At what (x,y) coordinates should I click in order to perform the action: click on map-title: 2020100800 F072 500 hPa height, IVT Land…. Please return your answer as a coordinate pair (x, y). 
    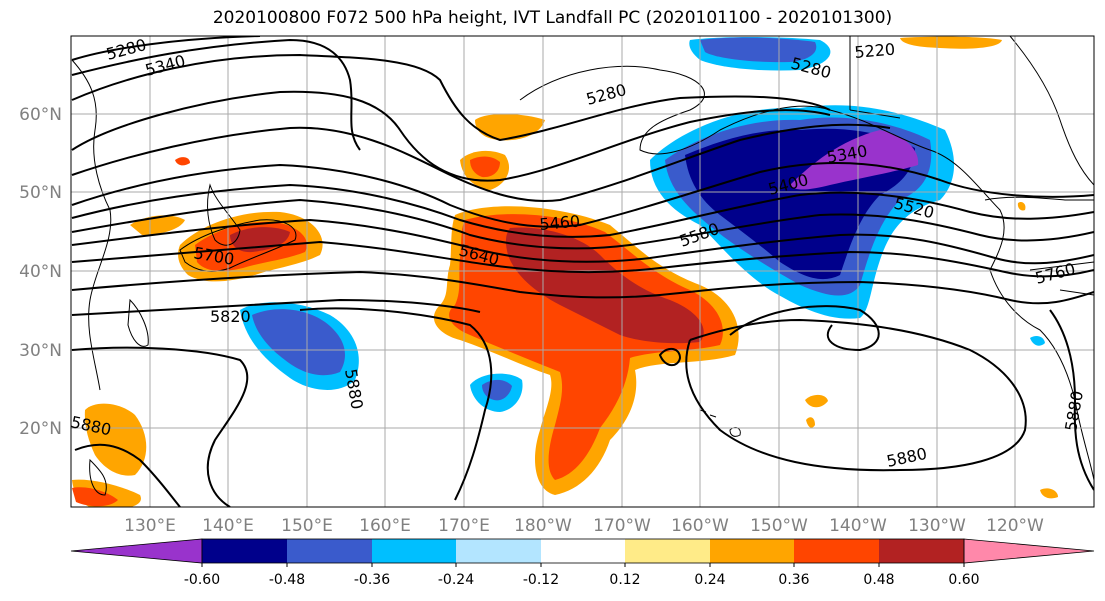
    Looking at the image, I should click on (552, 18).